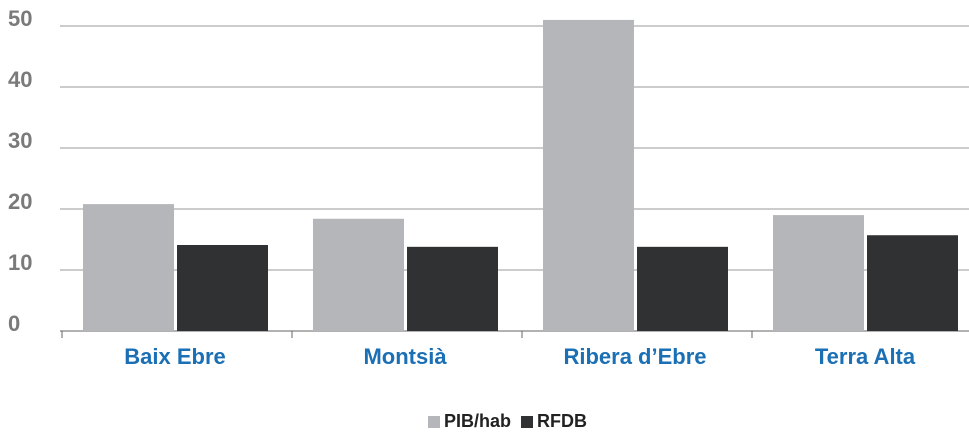  I want to click on y-tick-label: 10, so click(20, 262).